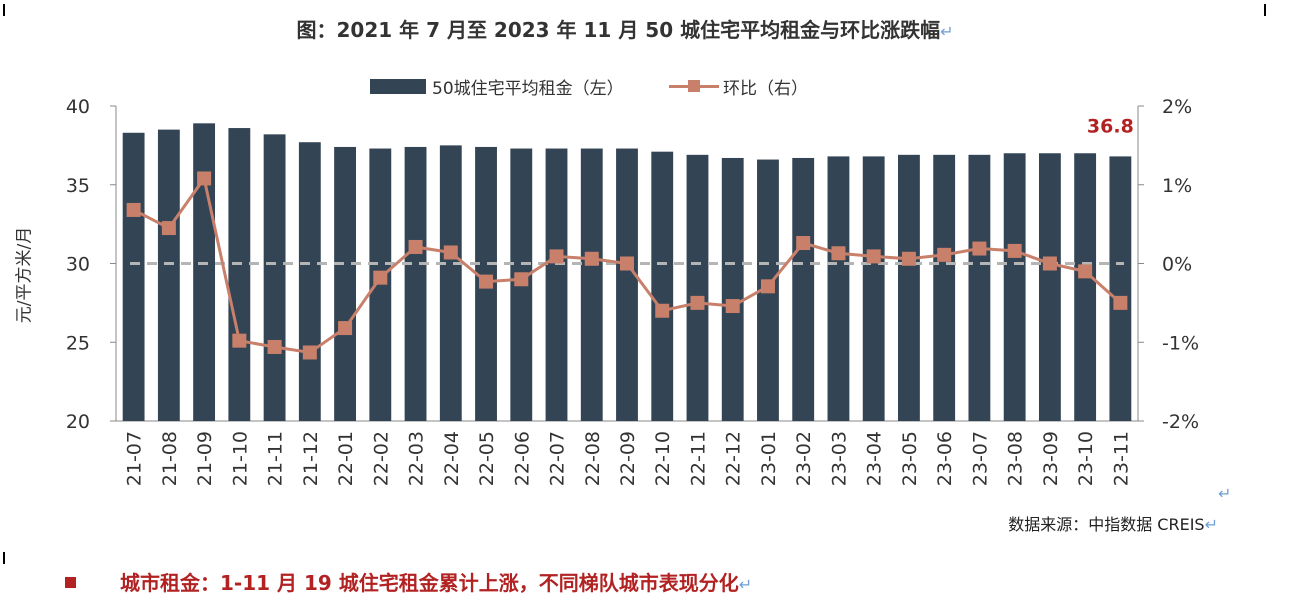 This screenshot has height=606, width=1290. Describe the element at coordinates (78, 186) in the screenshot. I see `y-tick-label: 35` at that location.